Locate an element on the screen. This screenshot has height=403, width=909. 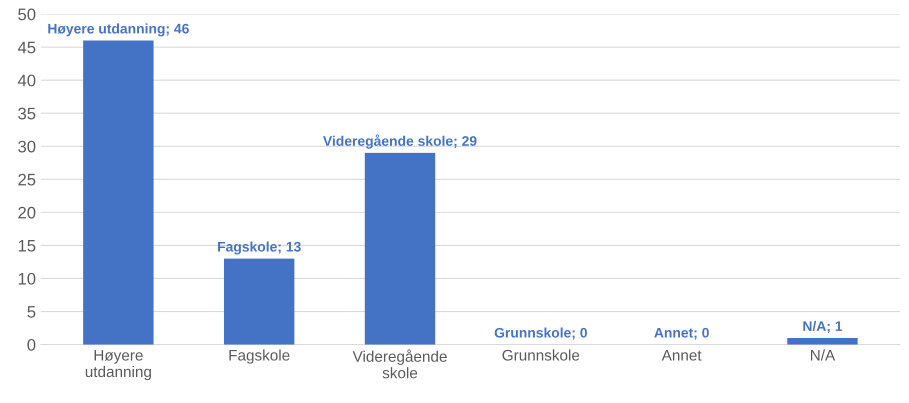
x-tick-label: Høyere utdanning is located at coordinates (118, 365).